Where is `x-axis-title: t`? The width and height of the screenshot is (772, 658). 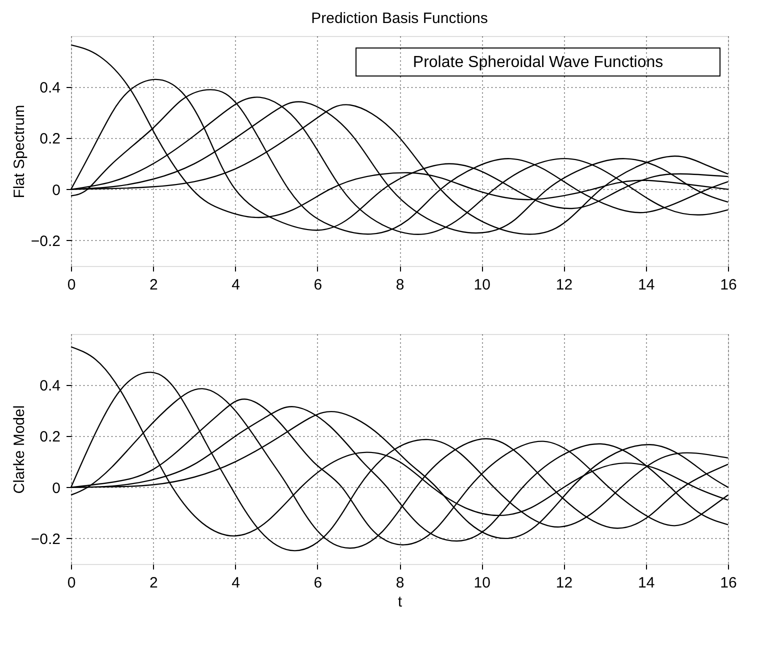
x-axis-title: t is located at coordinates (400, 602).